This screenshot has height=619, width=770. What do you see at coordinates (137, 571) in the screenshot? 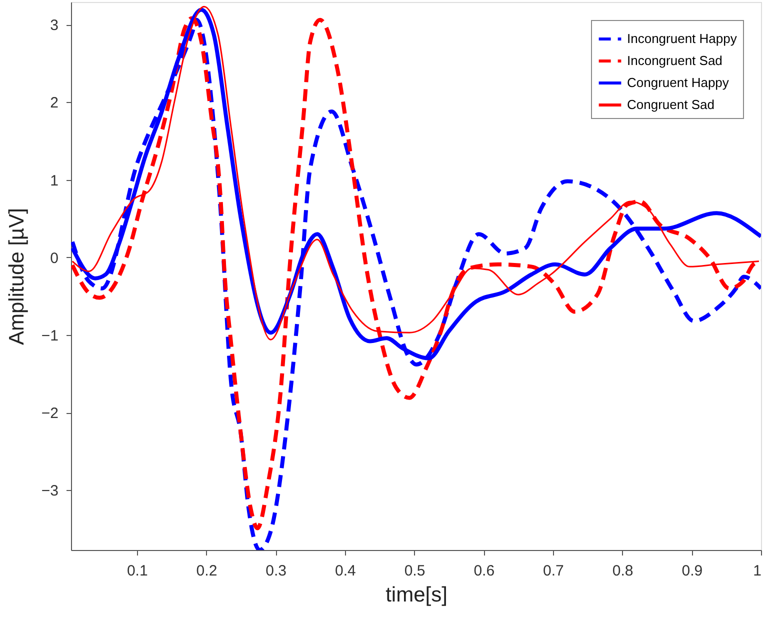
I see `x-tick-label: 0.1` at bounding box center [137, 571].